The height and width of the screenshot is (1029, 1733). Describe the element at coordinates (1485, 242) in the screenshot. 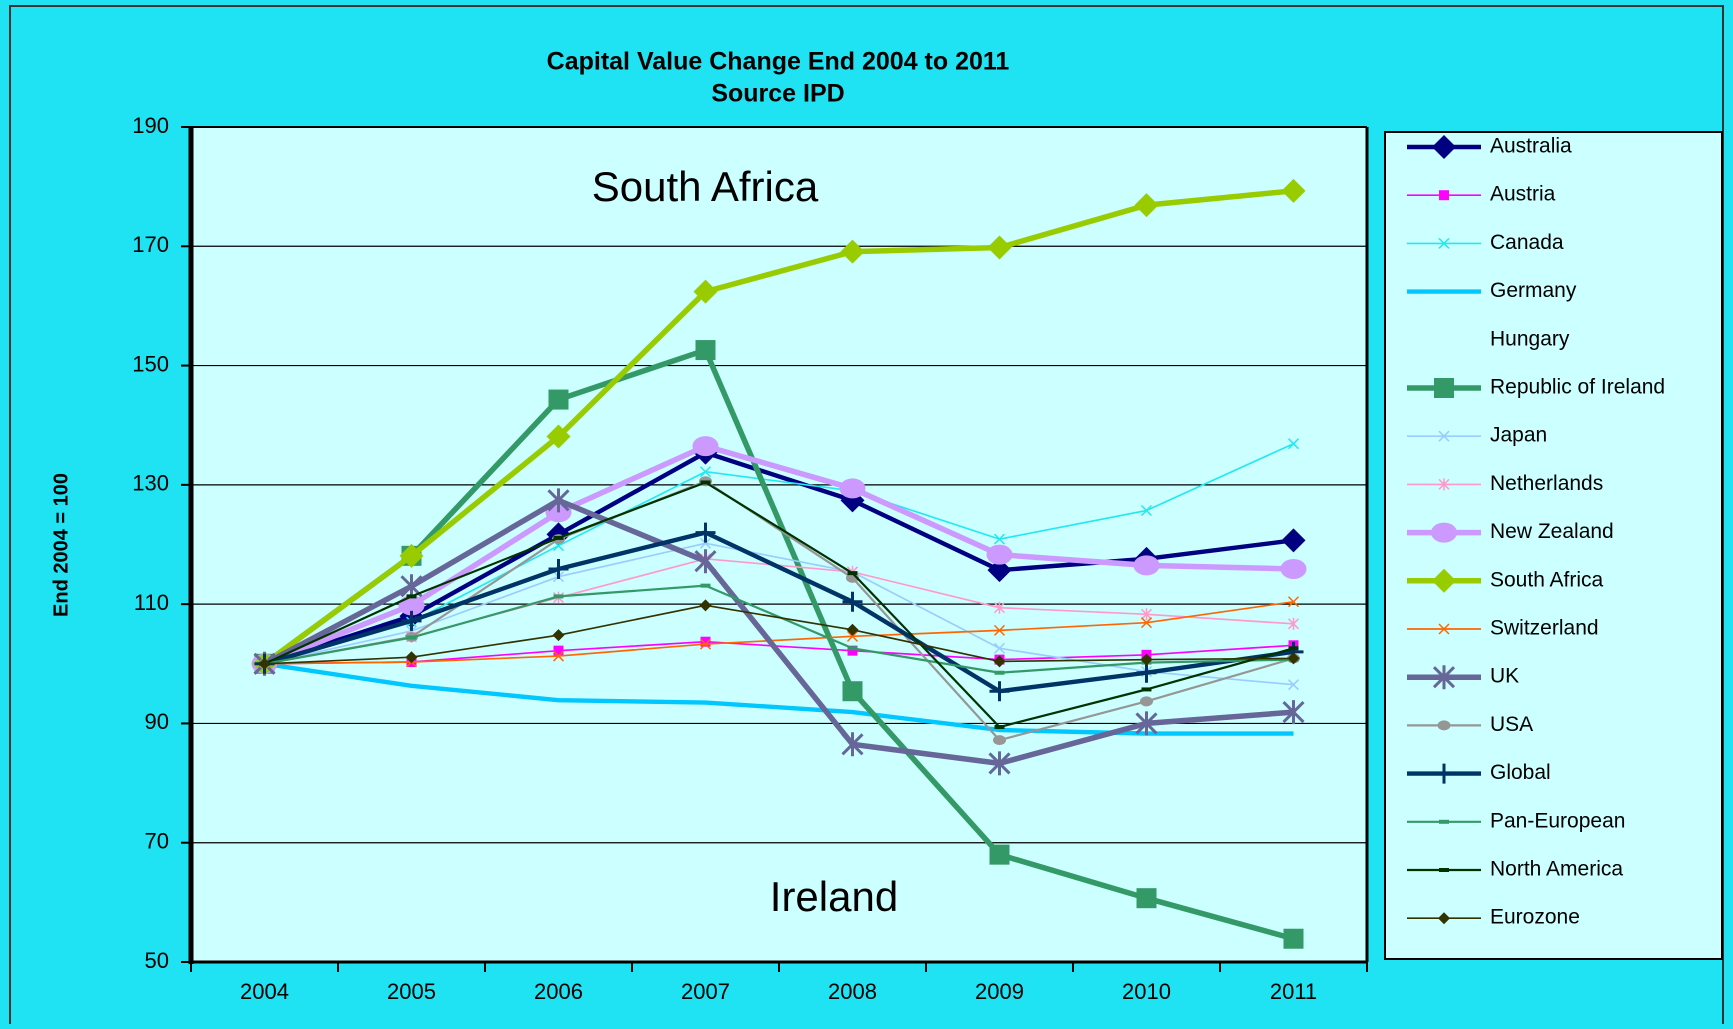

I see `legend-item: Canada` at that location.